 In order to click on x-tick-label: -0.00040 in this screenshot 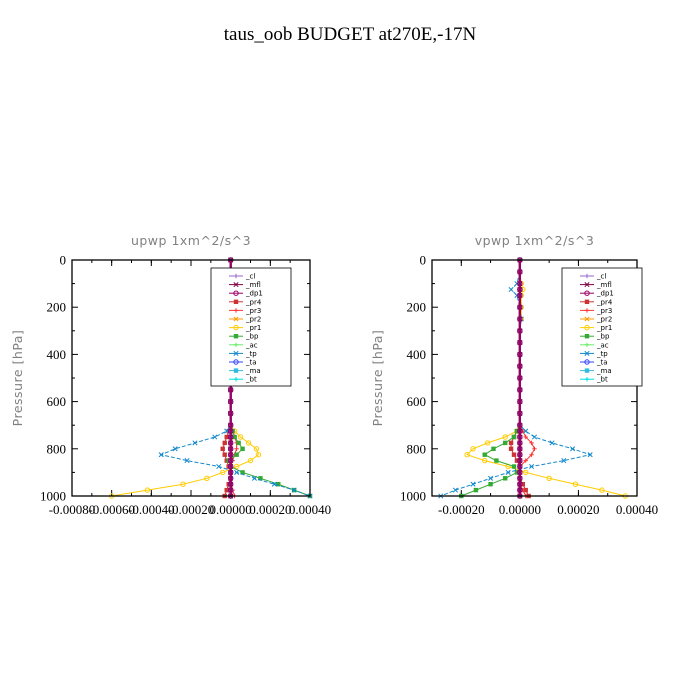, I will do `click(151, 509)`.